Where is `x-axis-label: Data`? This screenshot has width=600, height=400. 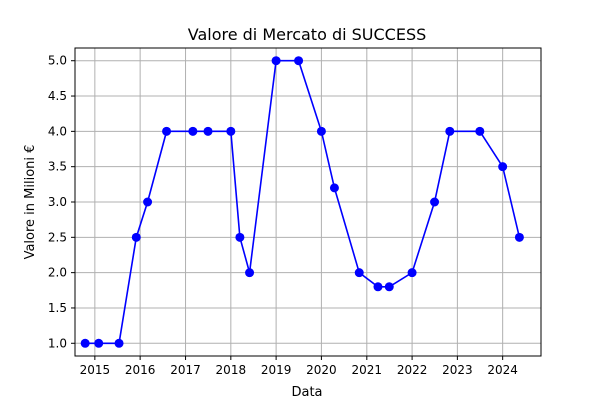 x-axis-label: Data is located at coordinates (306, 392).